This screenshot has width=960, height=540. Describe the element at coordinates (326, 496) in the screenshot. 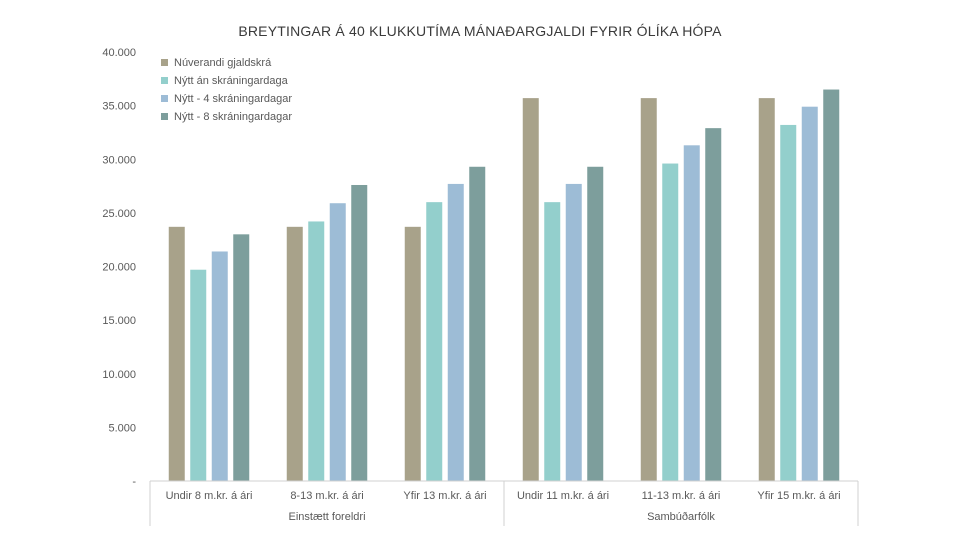

I see `x-tick-label: 8-13 m.kr. á ári` at that location.